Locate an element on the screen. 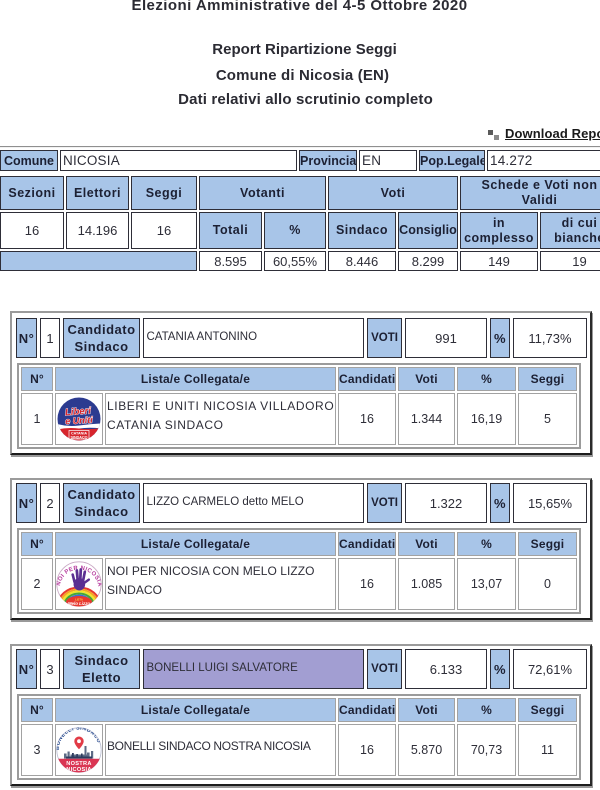 The width and height of the screenshot is (600, 790). svg-text: Melo Lizzo is located at coordinates (79, 603).